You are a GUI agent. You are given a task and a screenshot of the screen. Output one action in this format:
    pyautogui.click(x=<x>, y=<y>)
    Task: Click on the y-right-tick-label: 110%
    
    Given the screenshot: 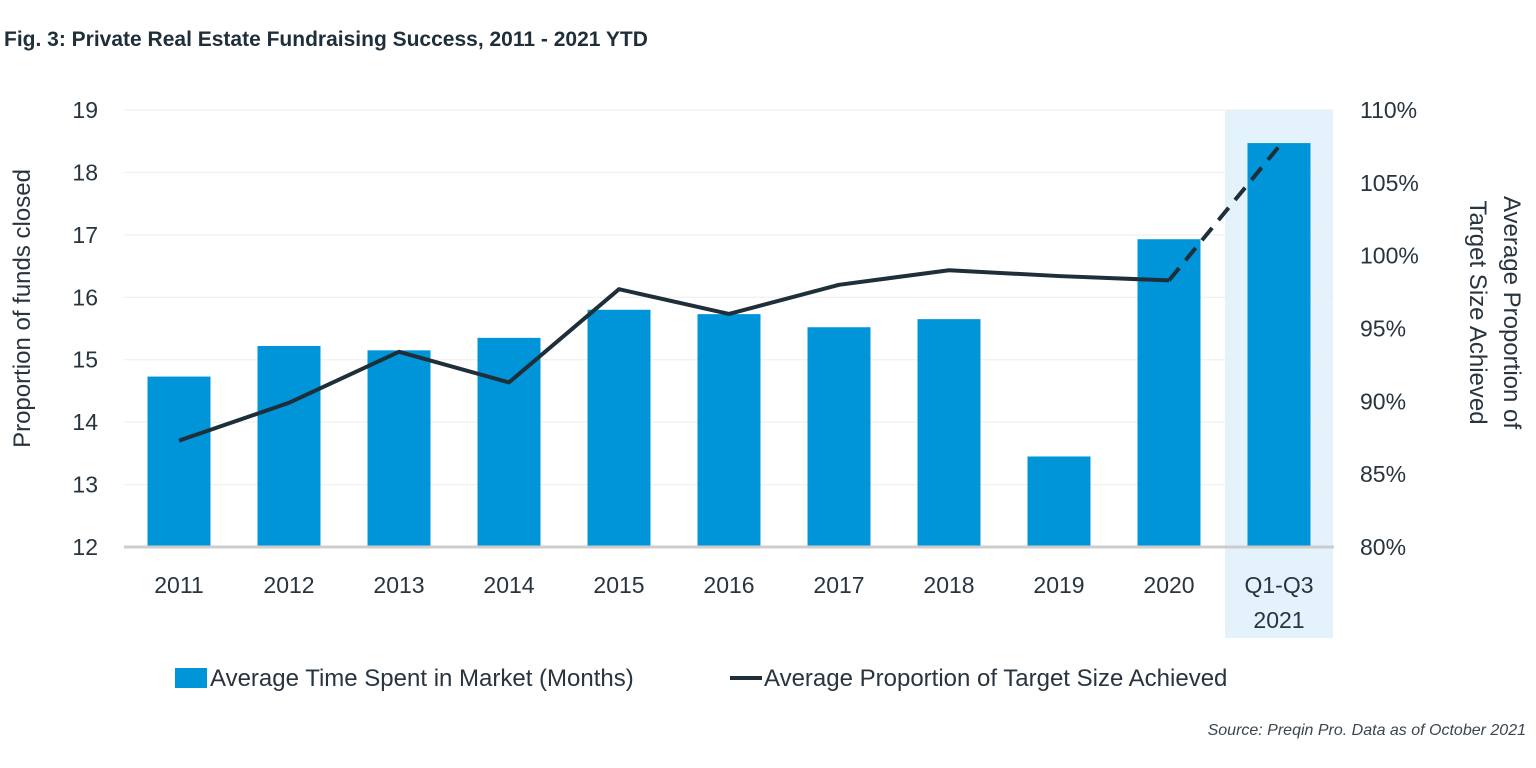 What is the action you would take?
    pyautogui.click(x=1388, y=110)
    